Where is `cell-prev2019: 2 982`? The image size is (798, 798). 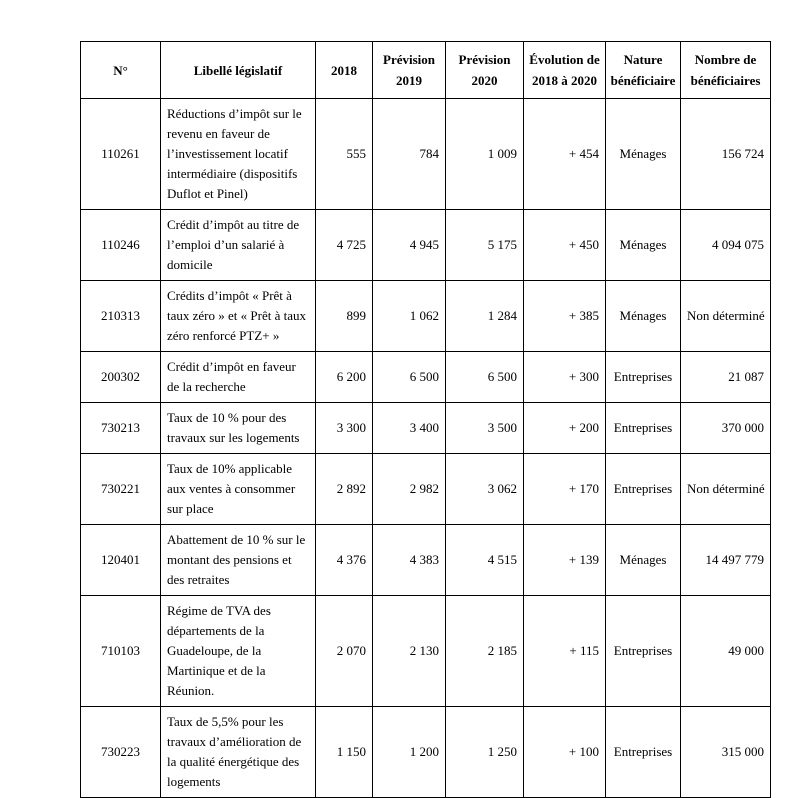
cell-prev2019: 2 982 is located at coordinates (409, 489).